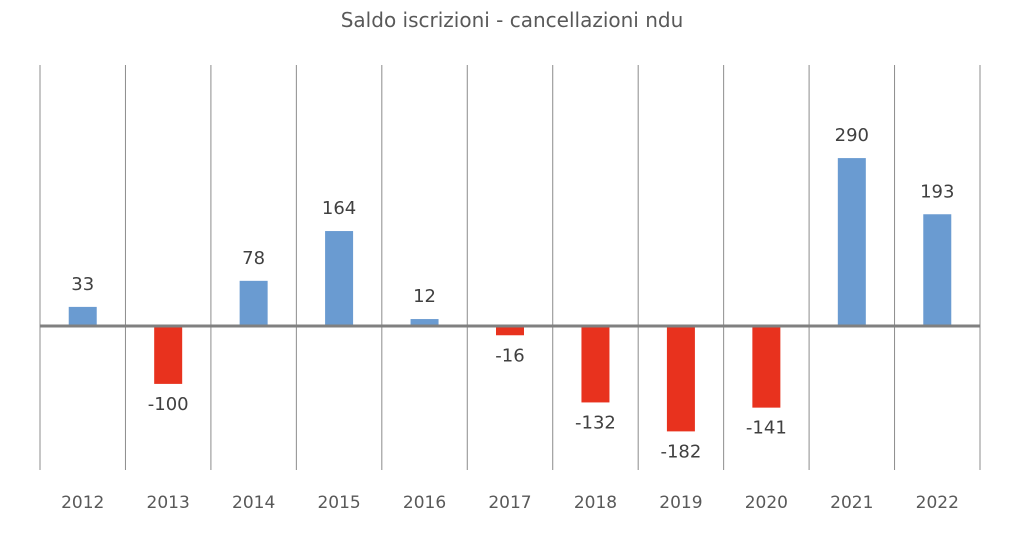 The width and height of the screenshot is (1024, 555). I want to click on category-label-2016: 2016, so click(424, 503).